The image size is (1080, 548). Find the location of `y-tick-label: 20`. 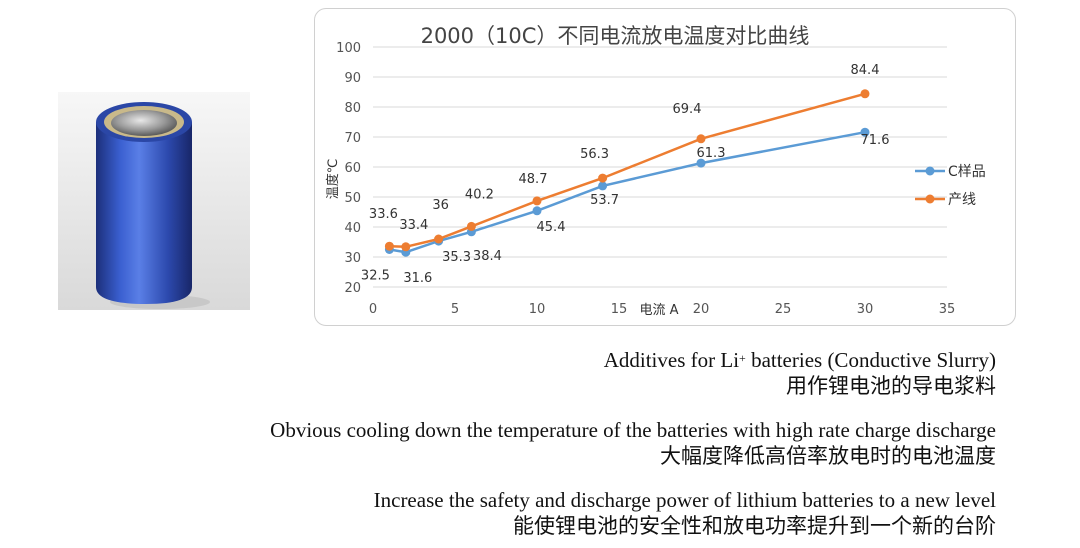

y-tick-label: 20 is located at coordinates (352, 288).